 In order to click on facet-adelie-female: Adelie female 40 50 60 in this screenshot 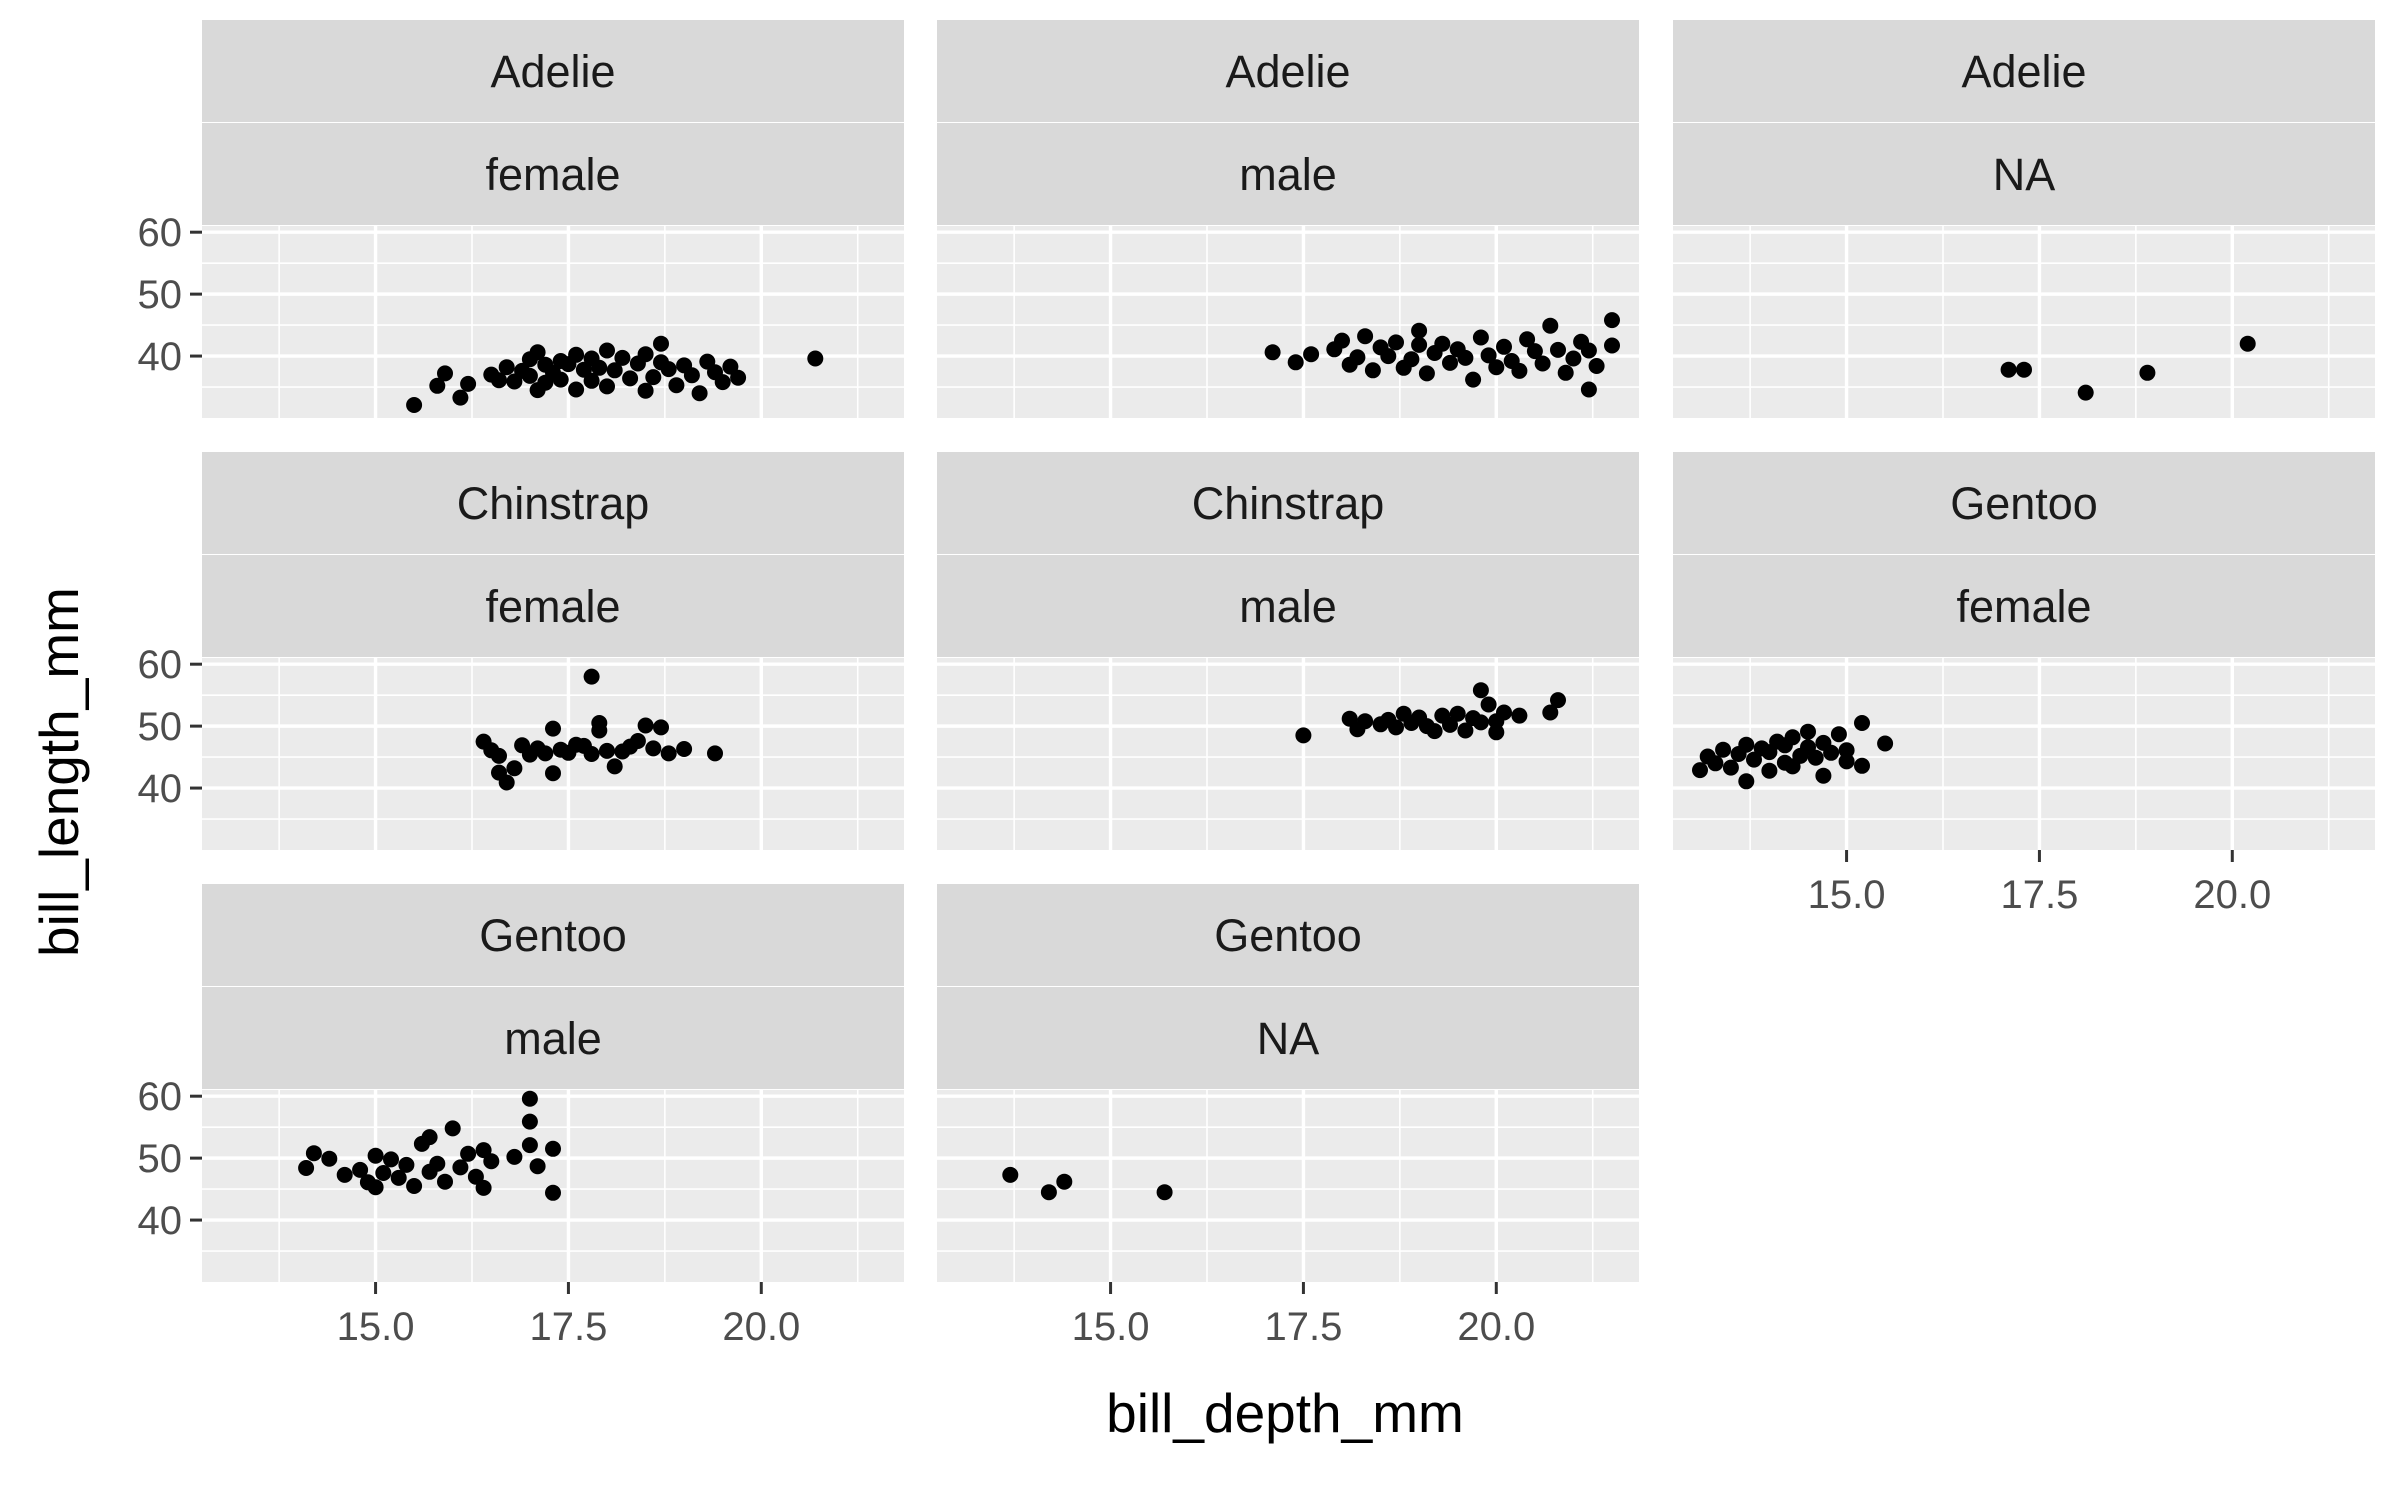, I will do `click(521, 219)`.